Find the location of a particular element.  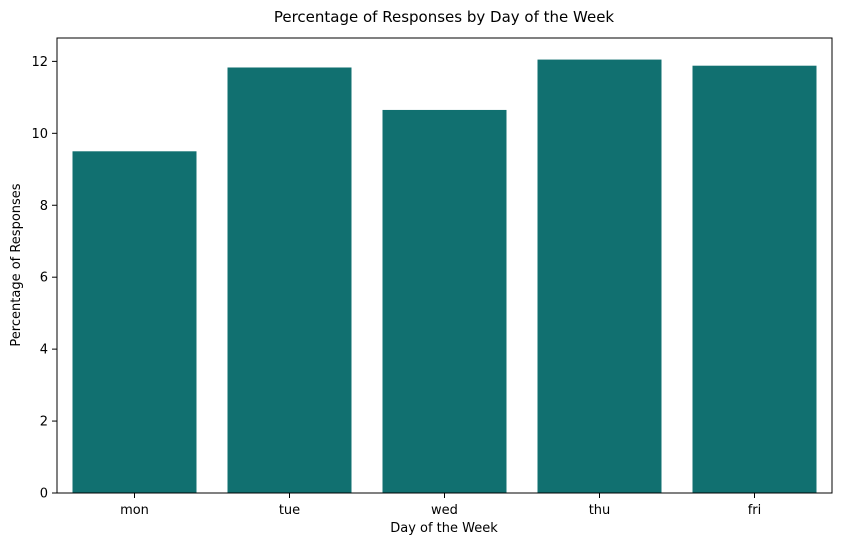

y-axis-ticks: 0 2 4 6 8 10 12 is located at coordinates (44, 278).